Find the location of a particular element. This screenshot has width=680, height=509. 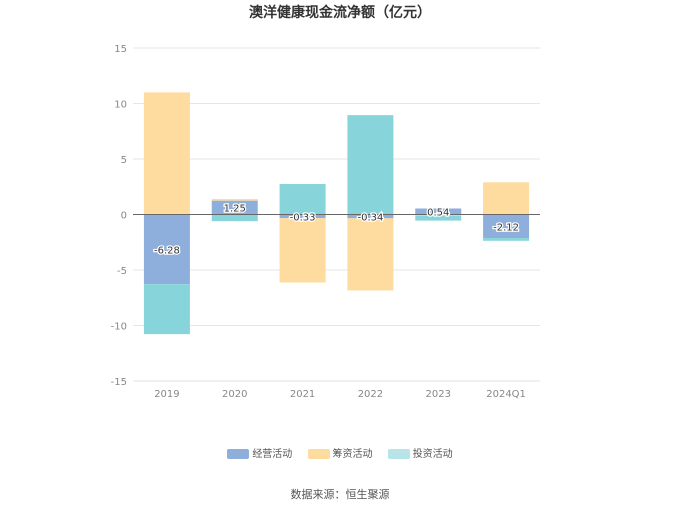

data-label: 1.25 is located at coordinates (235, 209).